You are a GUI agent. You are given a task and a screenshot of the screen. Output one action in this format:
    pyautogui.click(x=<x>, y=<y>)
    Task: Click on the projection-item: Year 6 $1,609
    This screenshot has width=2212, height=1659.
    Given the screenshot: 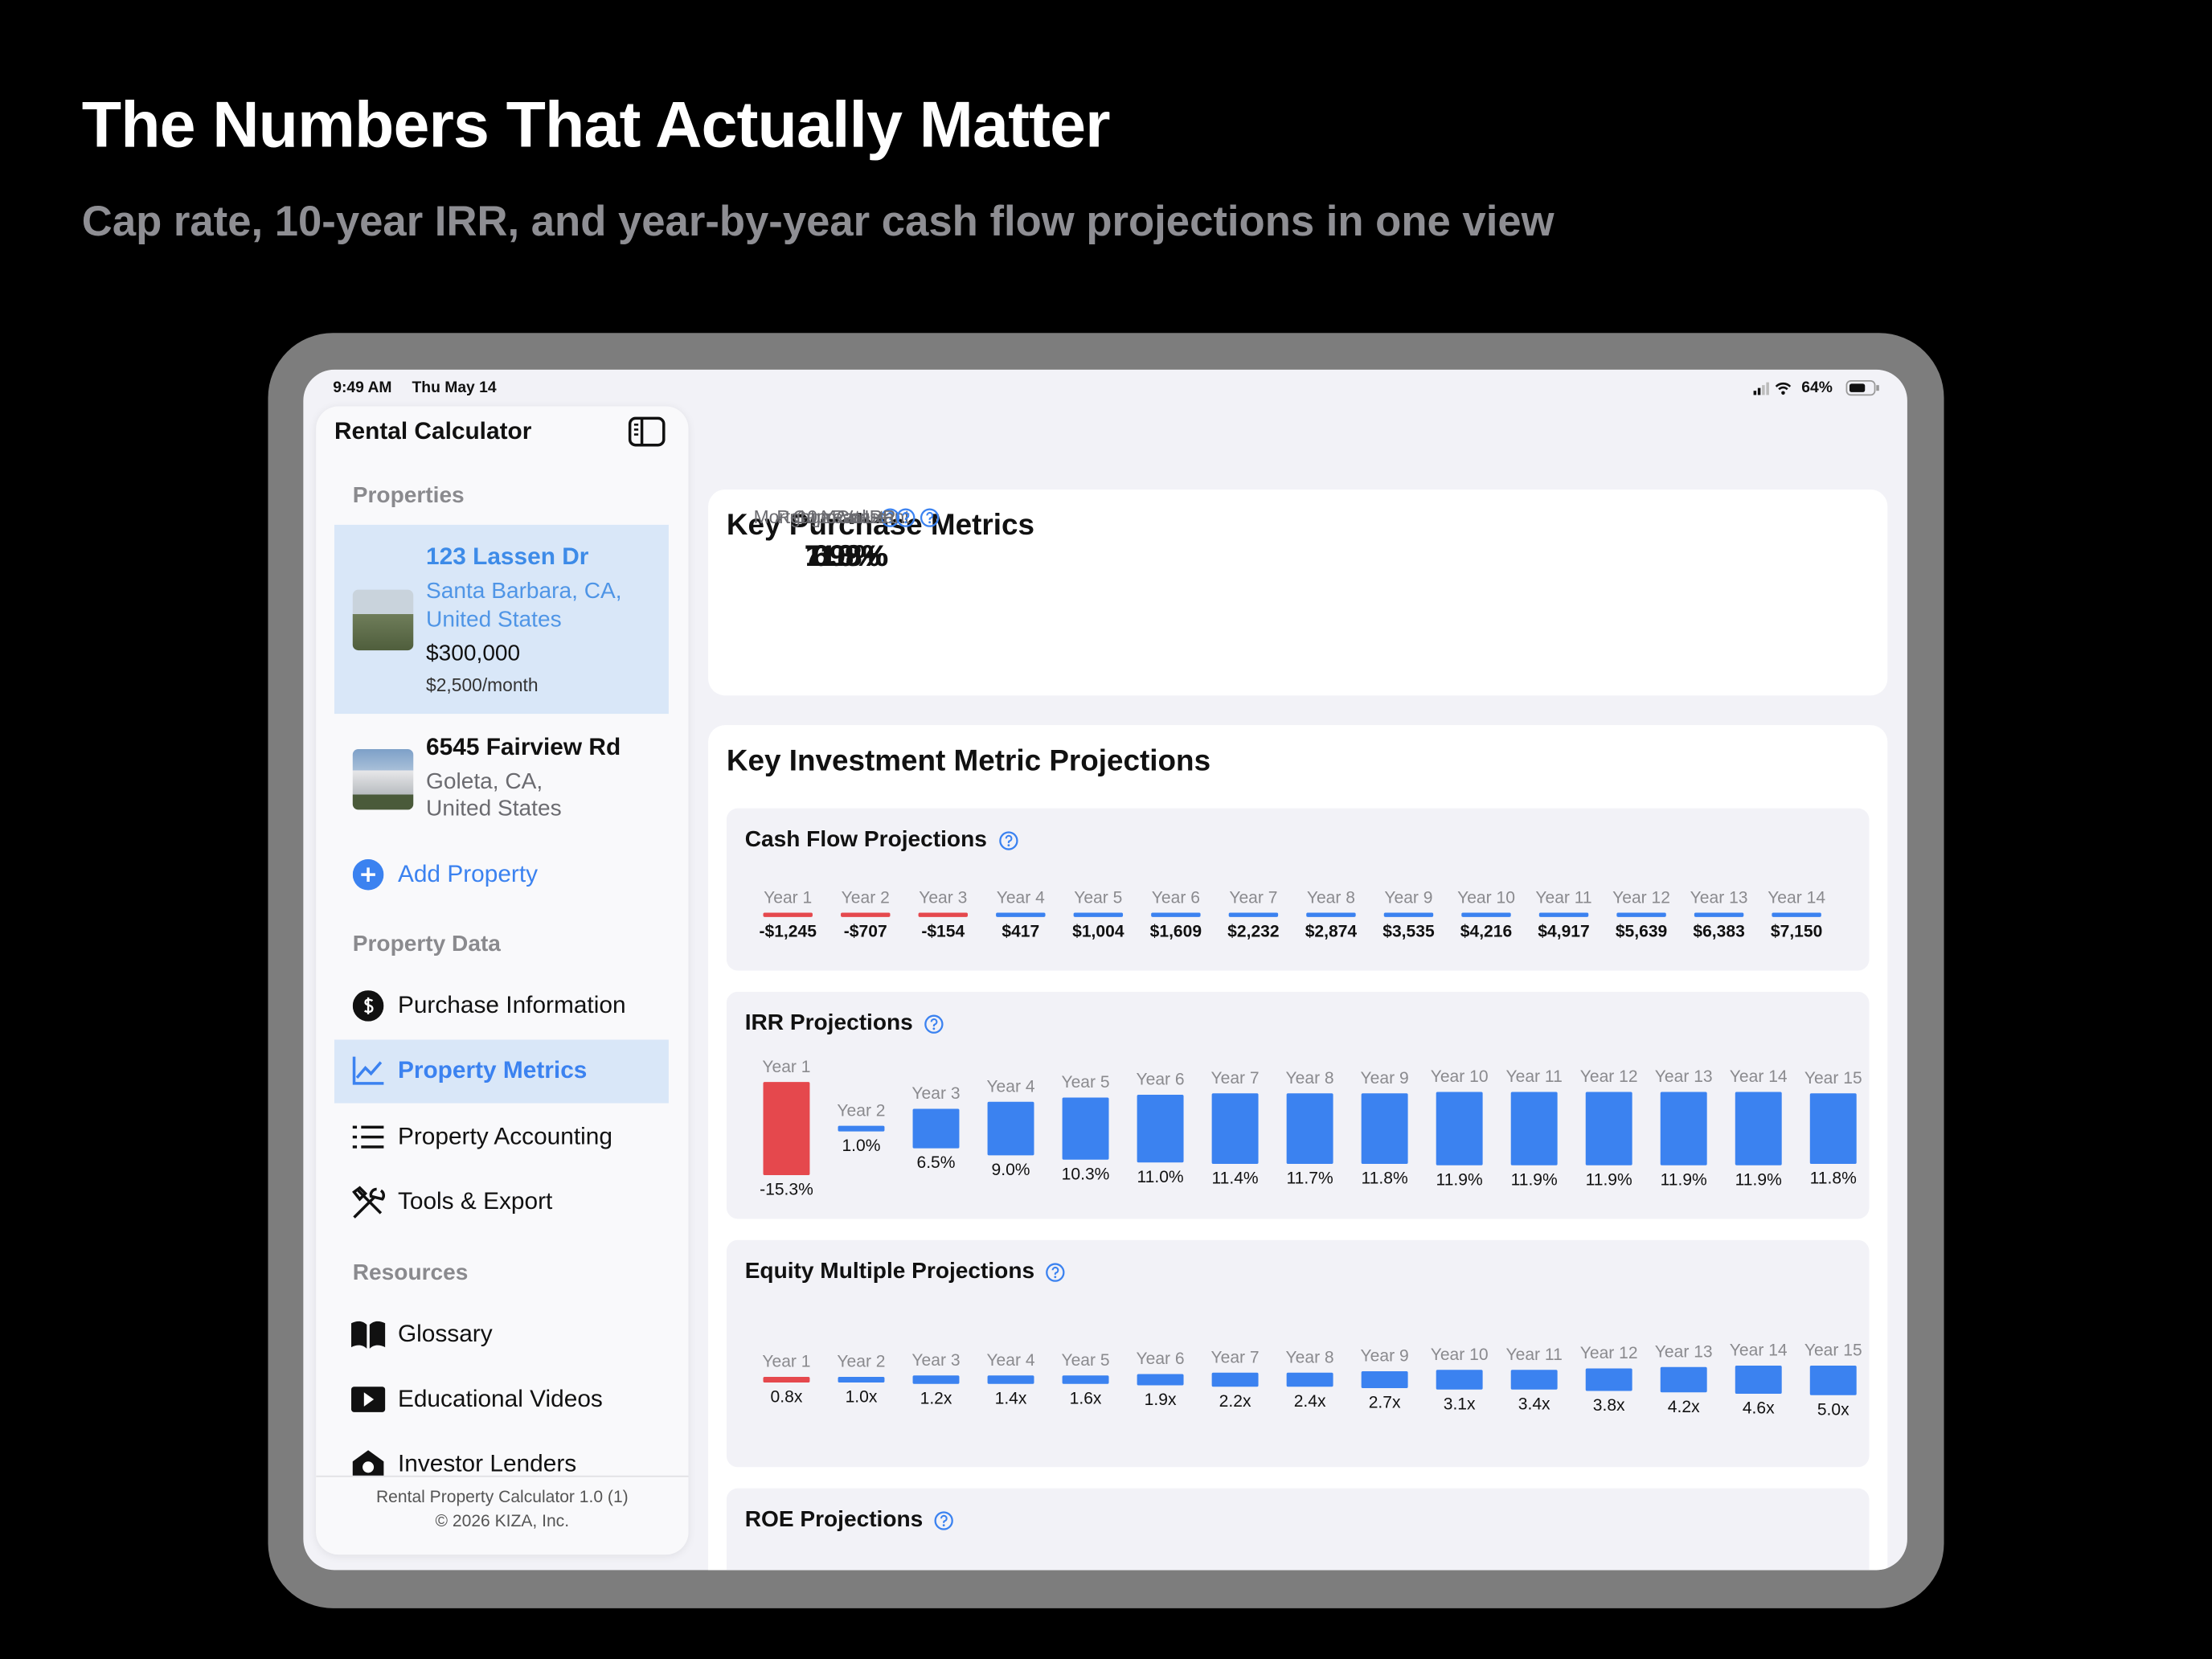 What is the action you would take?
    pyautogui.click(x=1176, y=913)
    